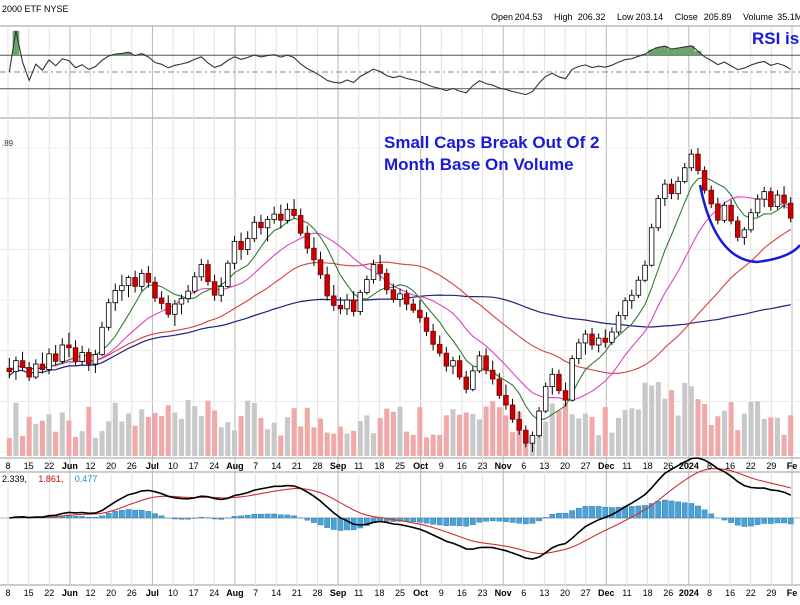 Image resolution: width=800 pixels, height=605 pixels. I want to click on x-tick-label: 9, so click(441, 593).